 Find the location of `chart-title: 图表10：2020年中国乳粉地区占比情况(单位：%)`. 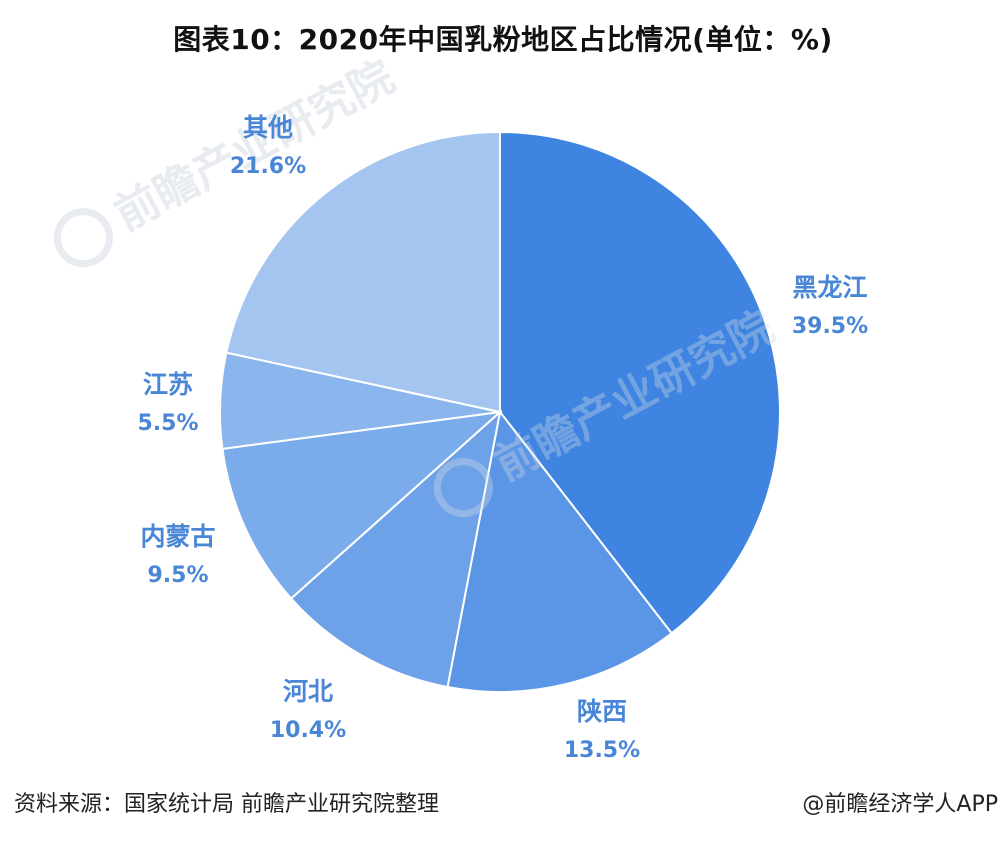

chart-title: 图表10：2020年中国乳粉地区占比情况(单位：%) is located at coordinates (503, 39).